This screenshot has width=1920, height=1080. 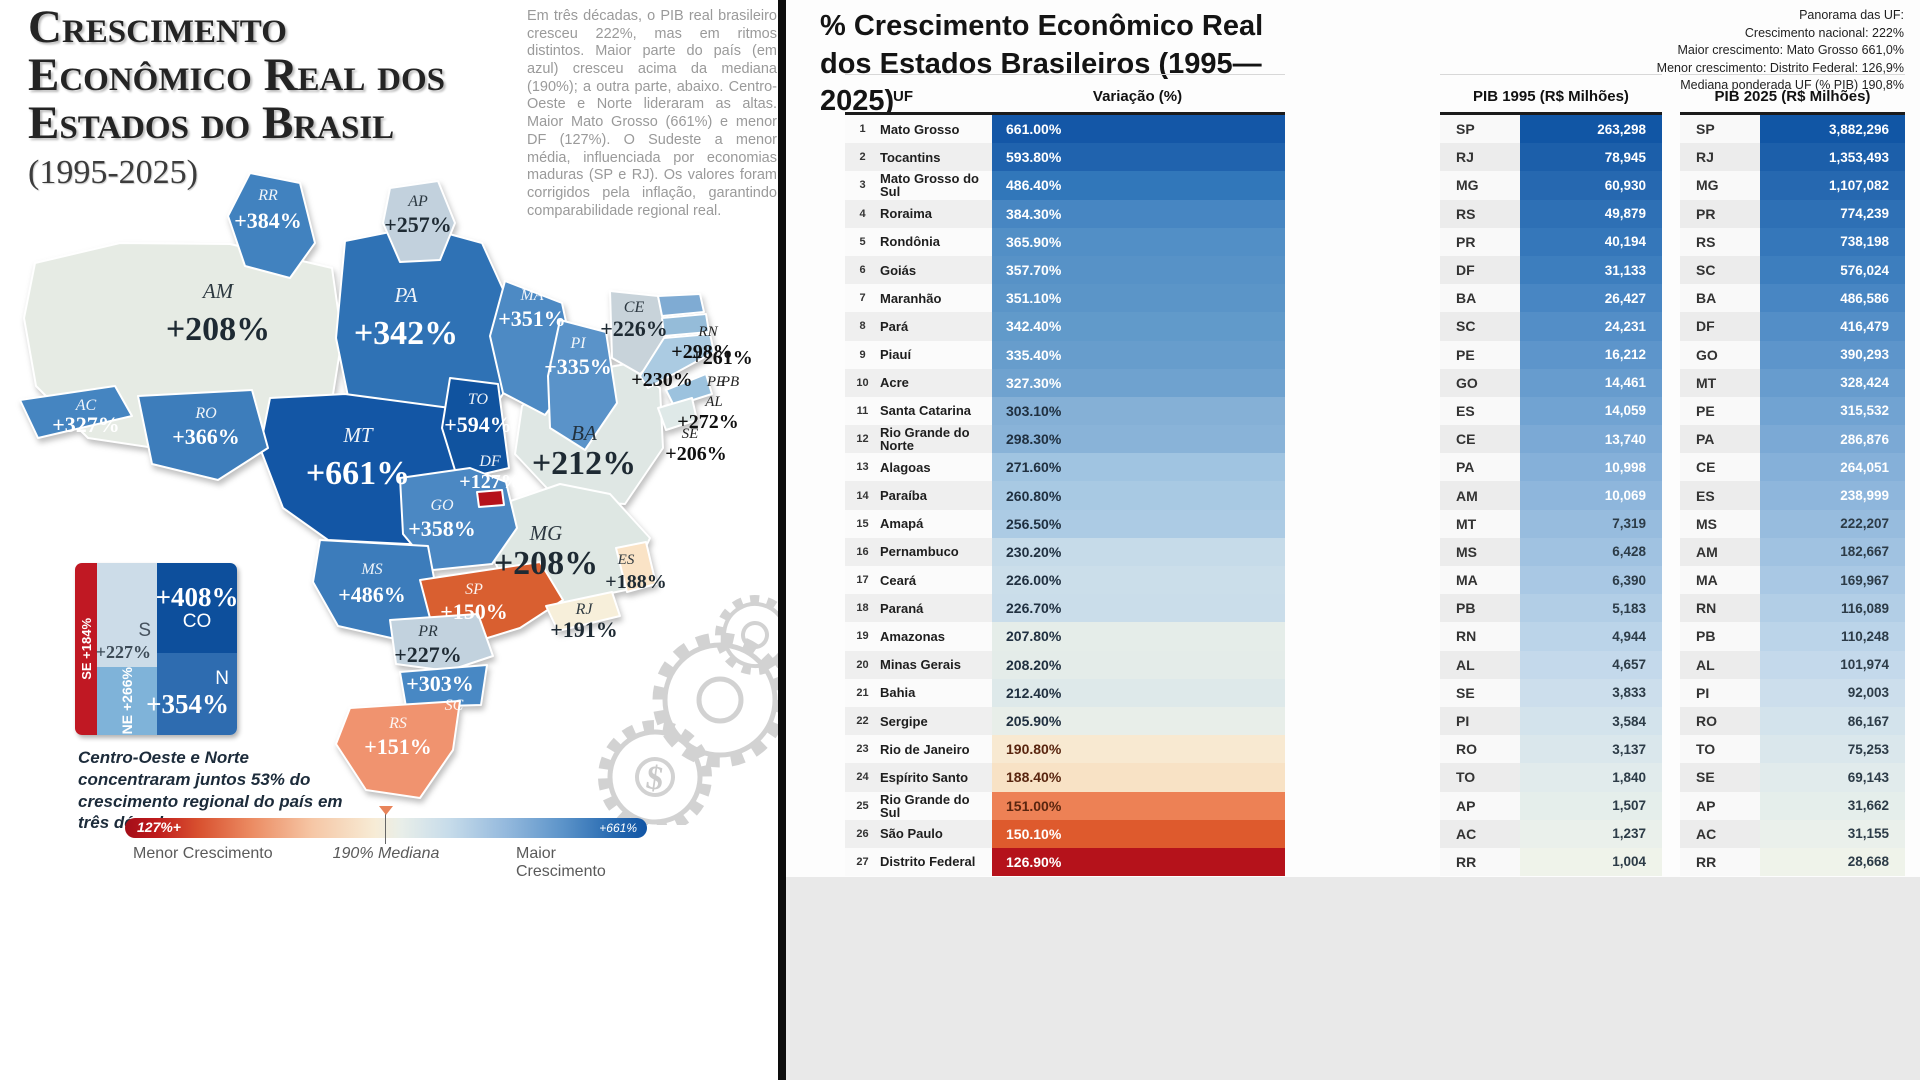 I want to click on rank-cell: 16, so click(x=862, y=551).